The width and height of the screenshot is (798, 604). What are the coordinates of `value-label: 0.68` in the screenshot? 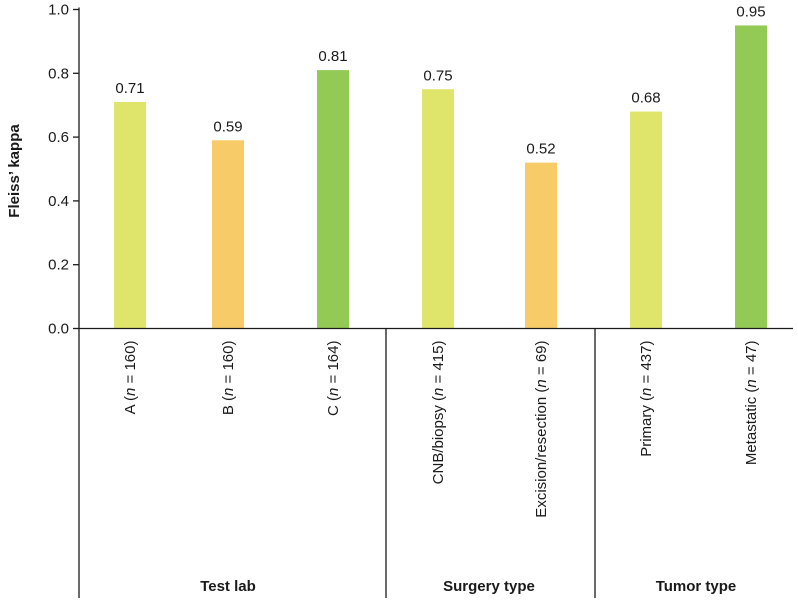 It's located at (645, 98).